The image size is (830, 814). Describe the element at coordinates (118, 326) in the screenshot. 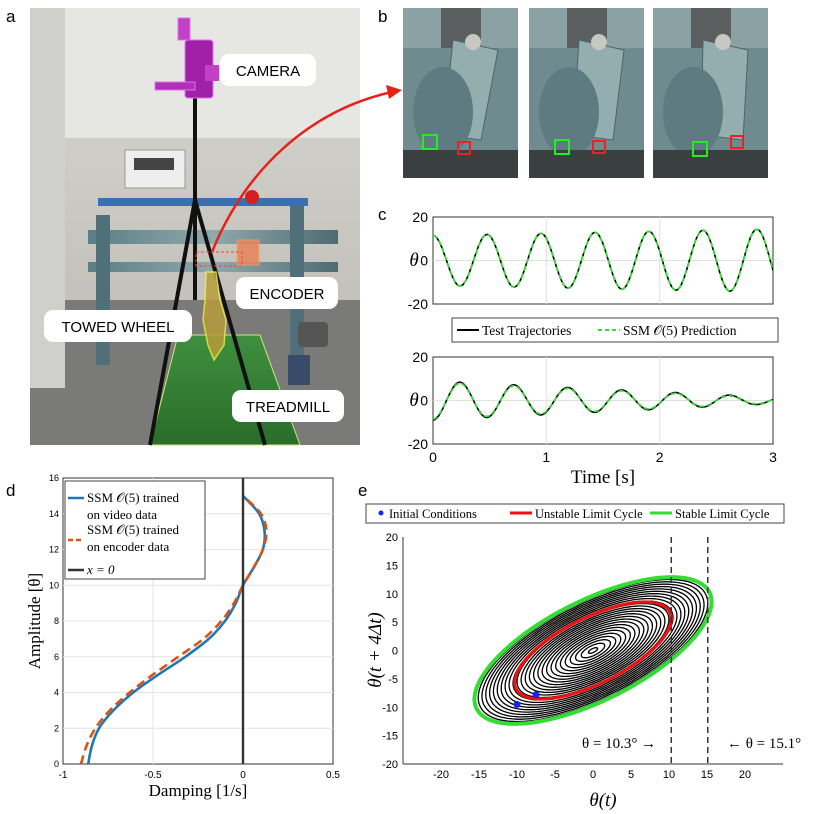

I see `callout-towed-wheel: TOWED WHEEL` at that location.